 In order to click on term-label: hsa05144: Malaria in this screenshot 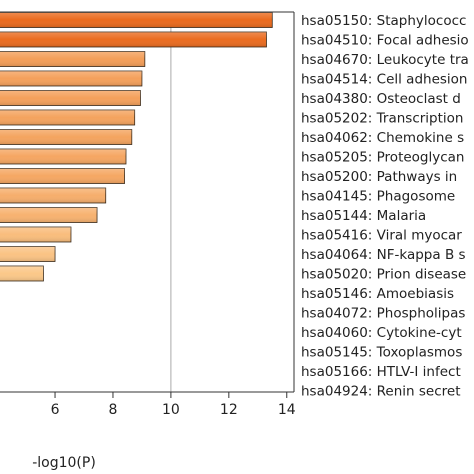, I will do `click(363, 216)`.